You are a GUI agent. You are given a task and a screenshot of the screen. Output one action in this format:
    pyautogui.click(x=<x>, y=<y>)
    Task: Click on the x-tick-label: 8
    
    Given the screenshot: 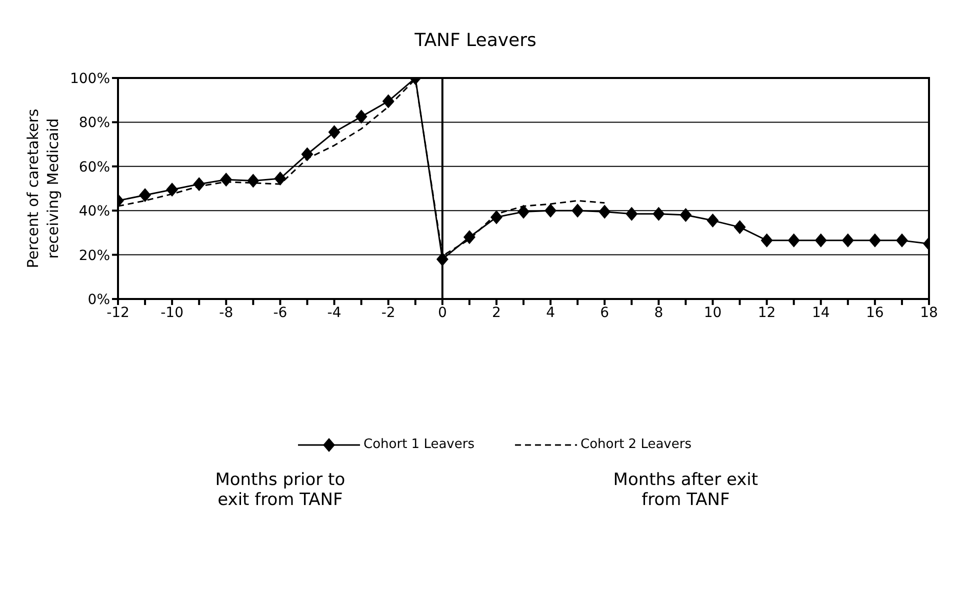 What is the action you would take?
    pyautogui.click(x=659, y=312)
    